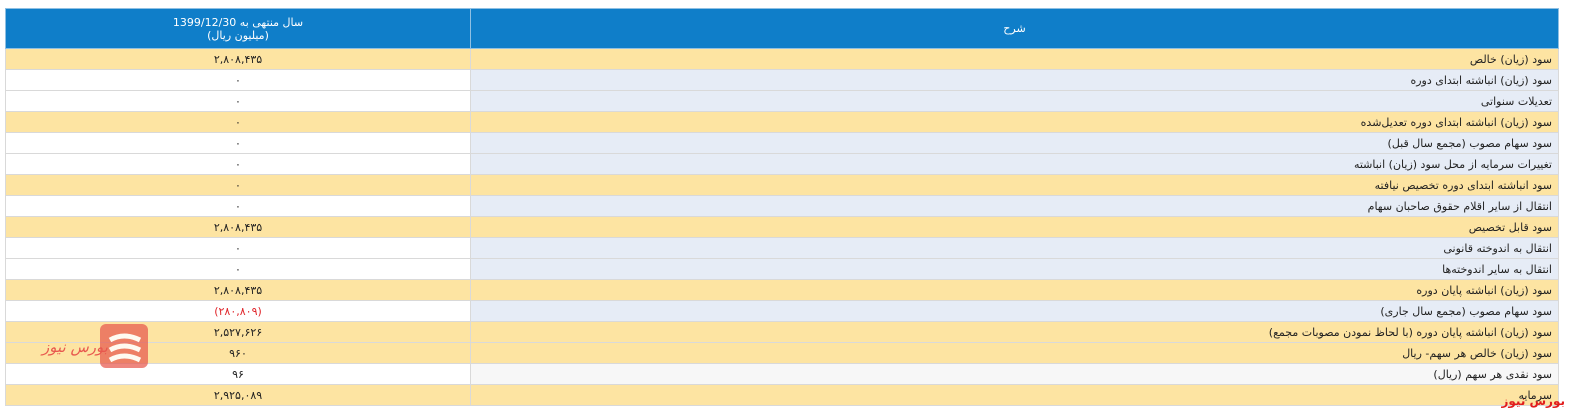 This screenshot has width=1569, height=410. What do you see at coordinates (1014, 353) in the screenshot?
I see `row-description: سود (زیان) خالص هر سهم- ریال` at bounding box center [1014, 353].